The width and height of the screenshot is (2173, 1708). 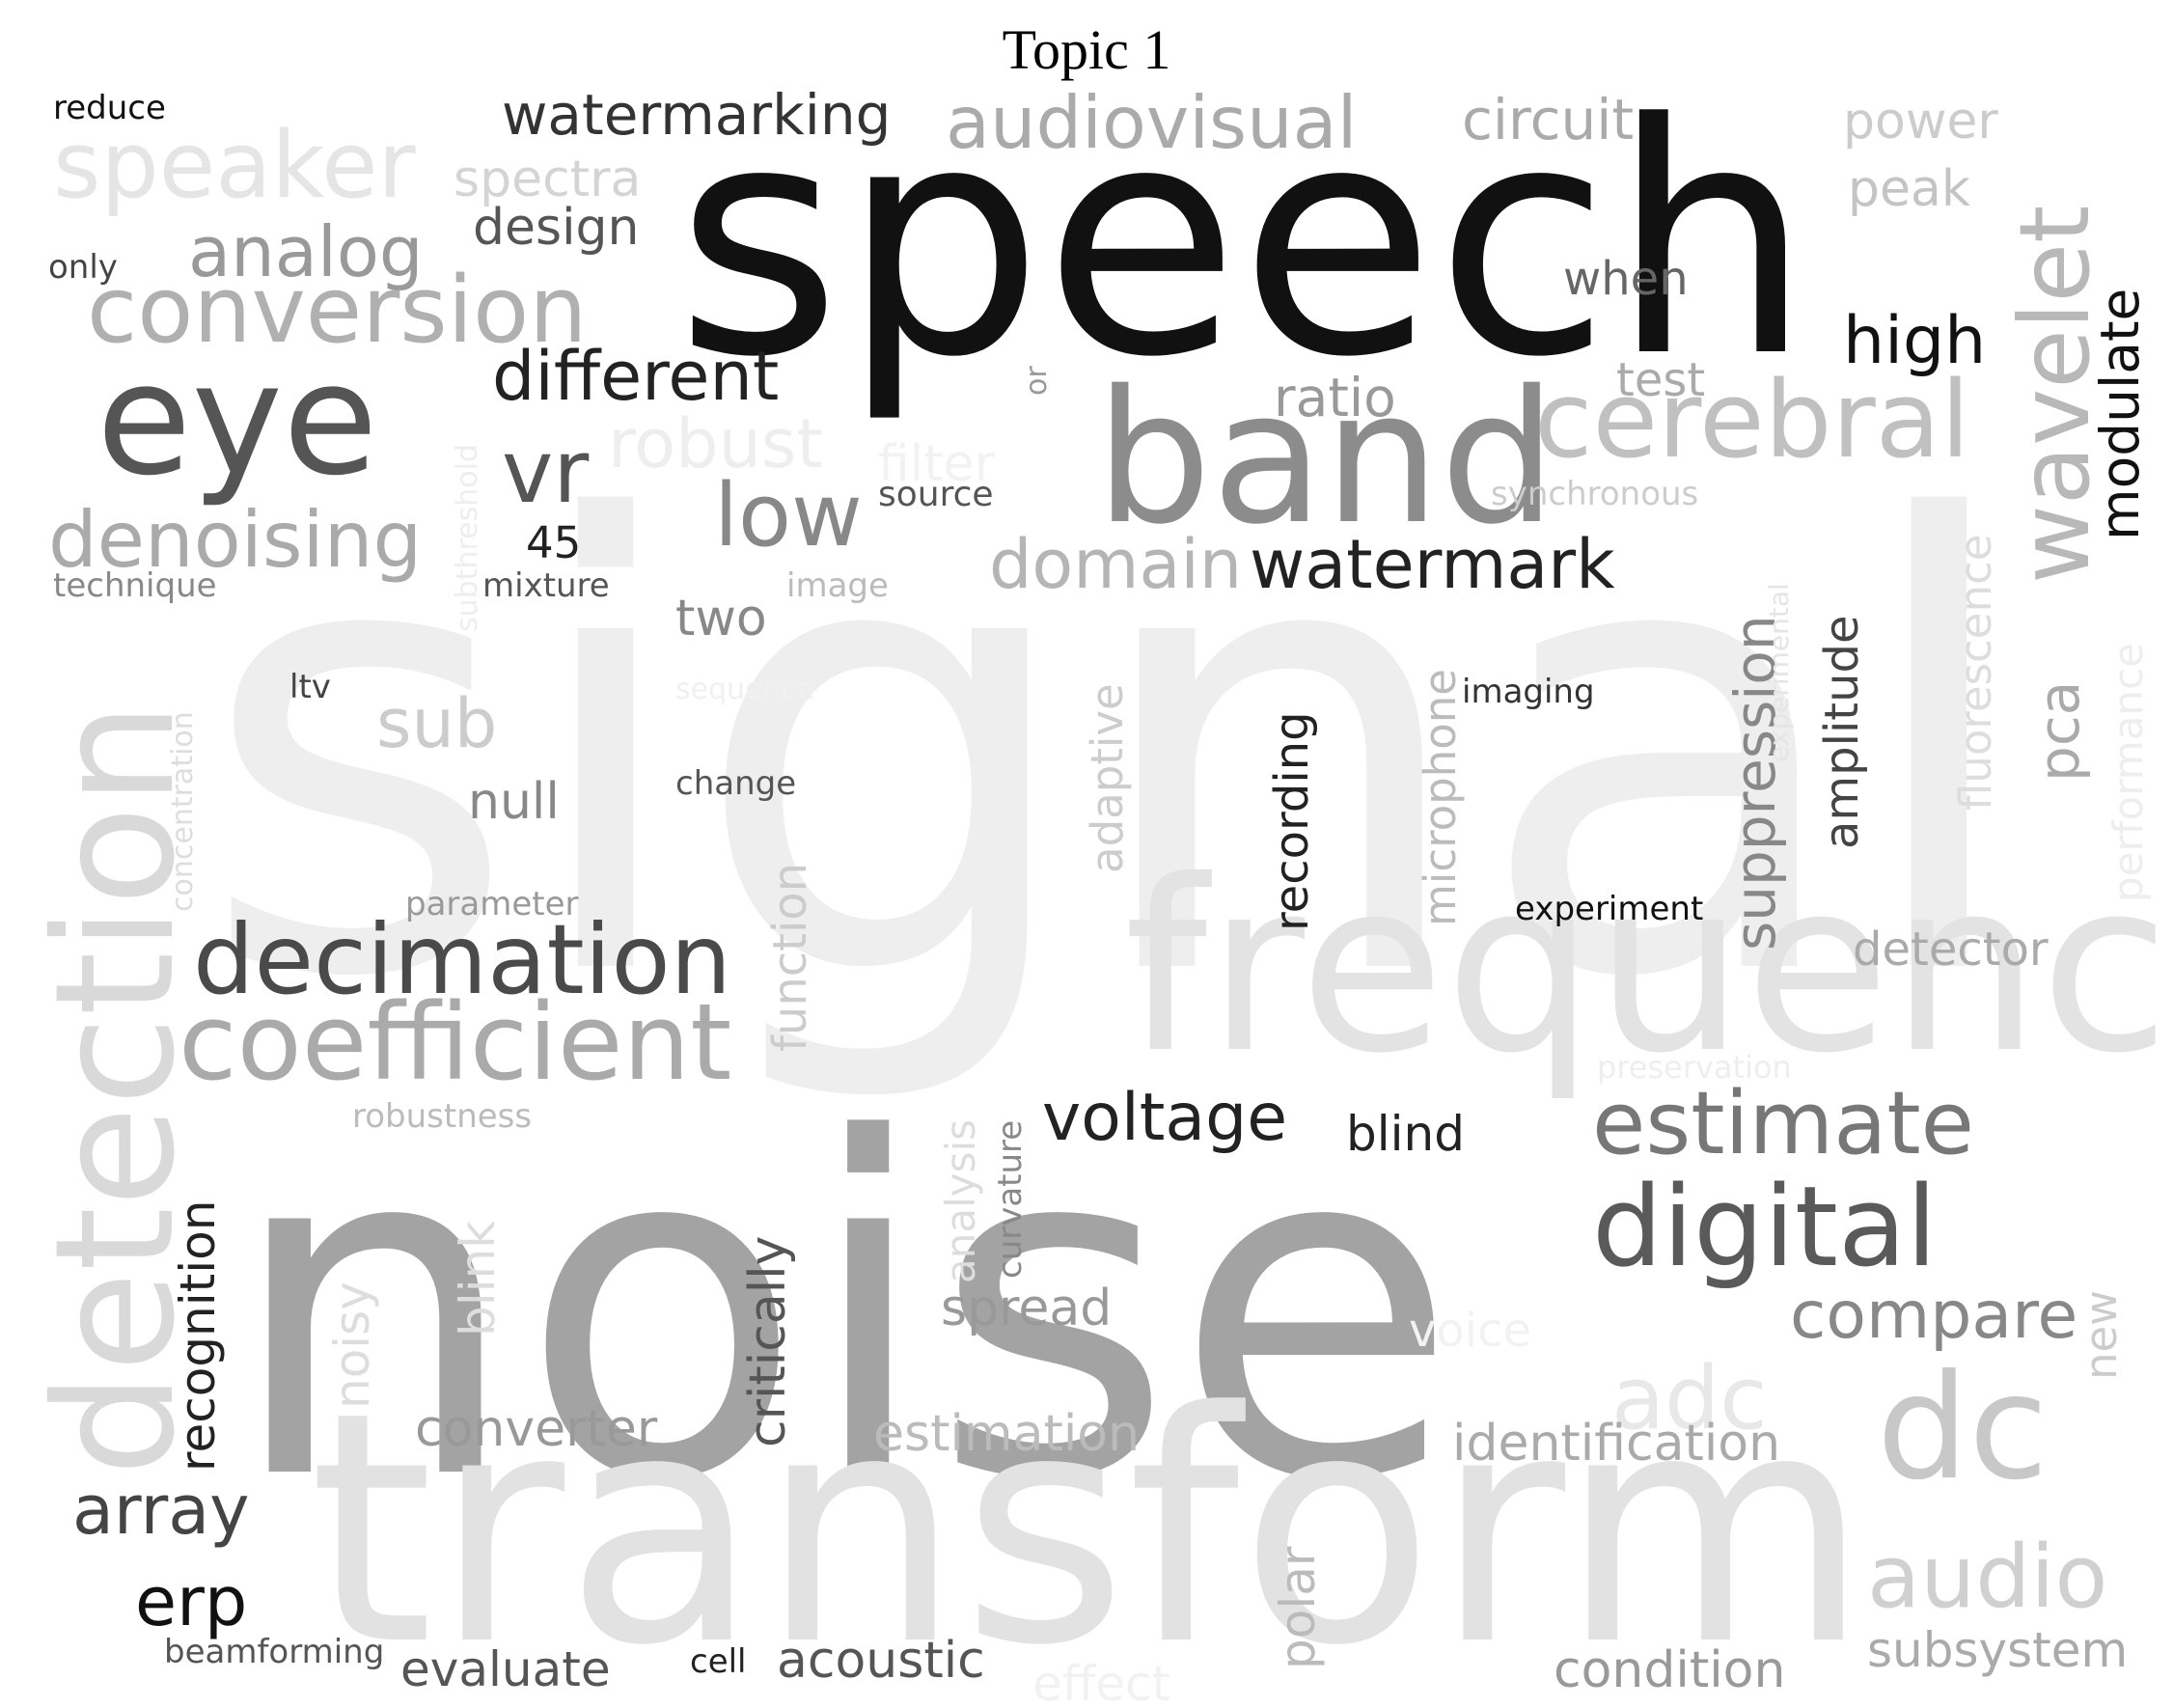 I want to click on word-amplitude: amplitude, so click(x=1842, y=732).